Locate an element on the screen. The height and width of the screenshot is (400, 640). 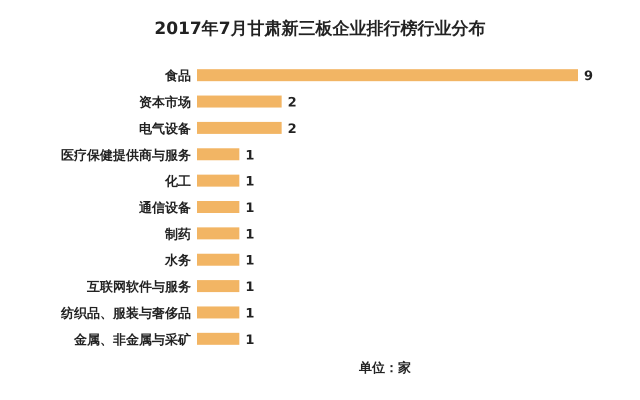
y-tick-label: 金属、非金属与采矿 is located at coordinates (132, 340).